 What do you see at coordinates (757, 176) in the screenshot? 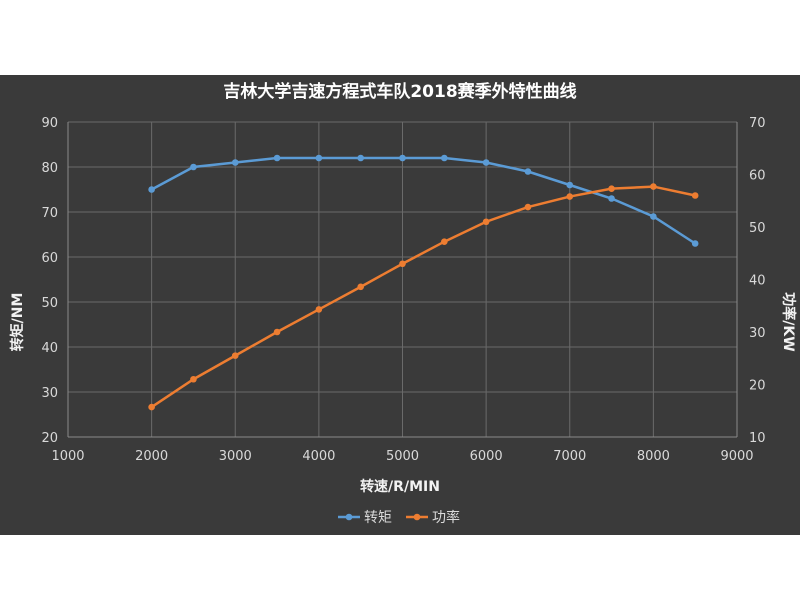
I see `y-right-tick-label: 60` at bounding box center [757, 176].